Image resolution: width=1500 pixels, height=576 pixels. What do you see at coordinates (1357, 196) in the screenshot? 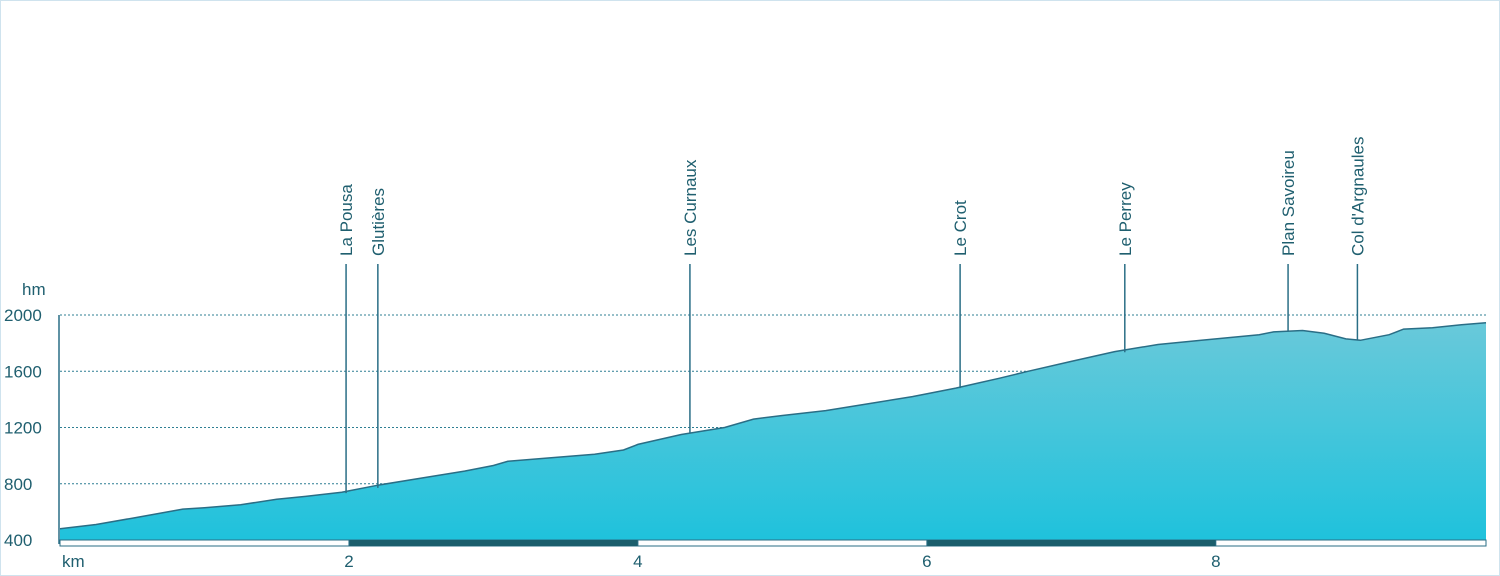
I see `place-label: Col d'Argnaules` at bounding box center [1357, 196].